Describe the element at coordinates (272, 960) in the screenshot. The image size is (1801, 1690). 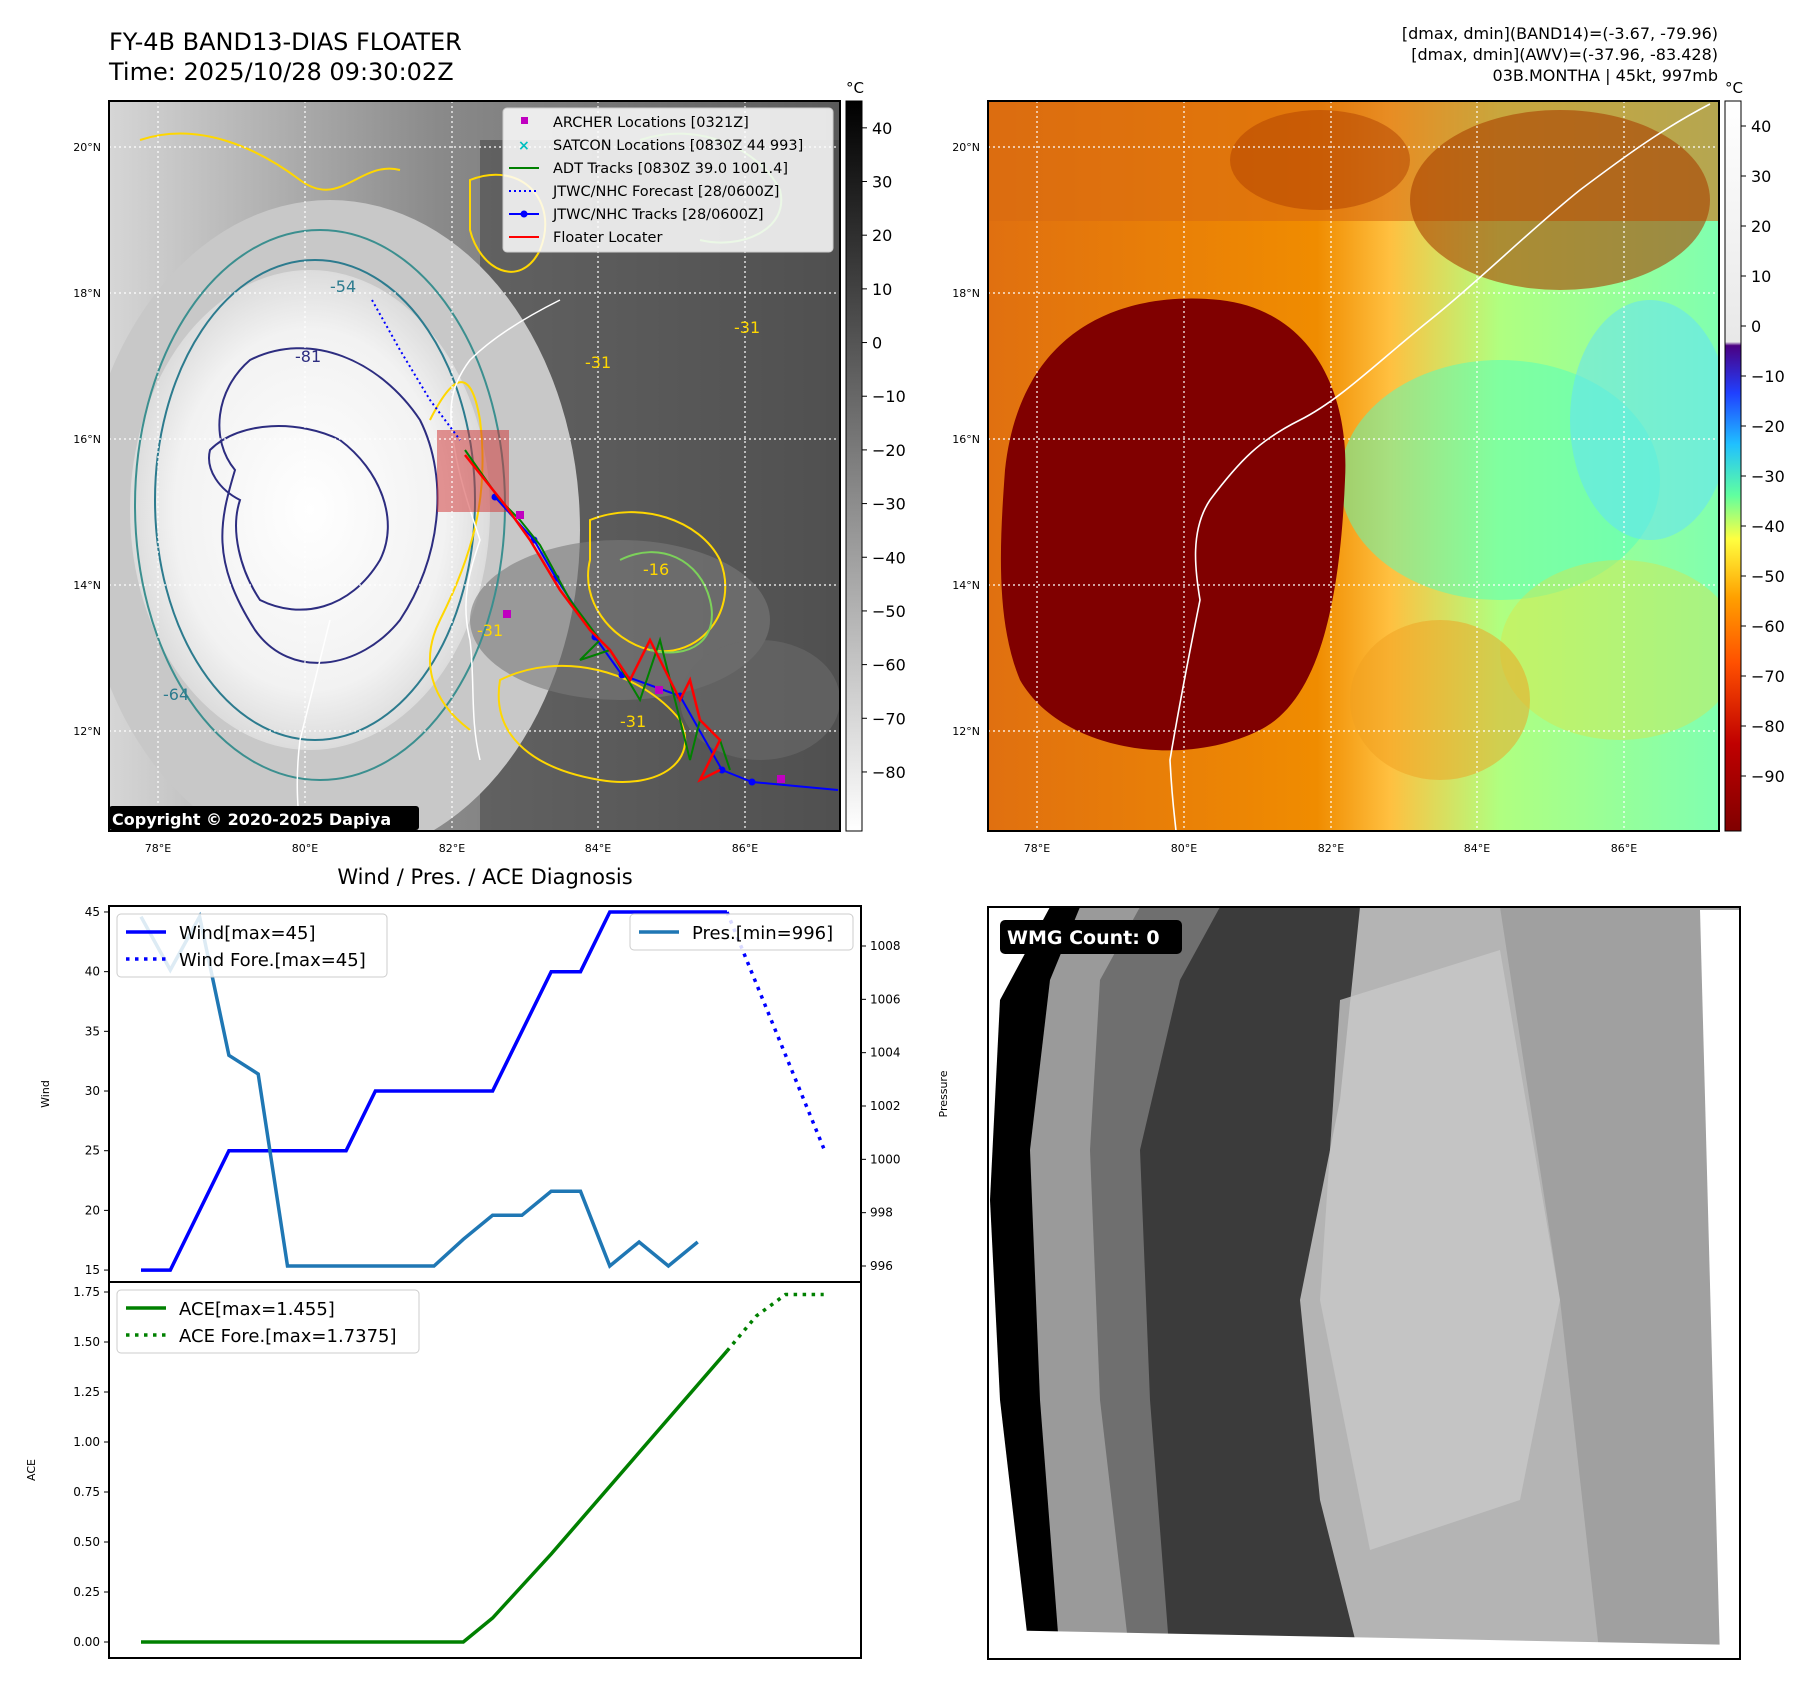
I see `legend-wind-forecast: Wind Fore.[max=45]` at that location.